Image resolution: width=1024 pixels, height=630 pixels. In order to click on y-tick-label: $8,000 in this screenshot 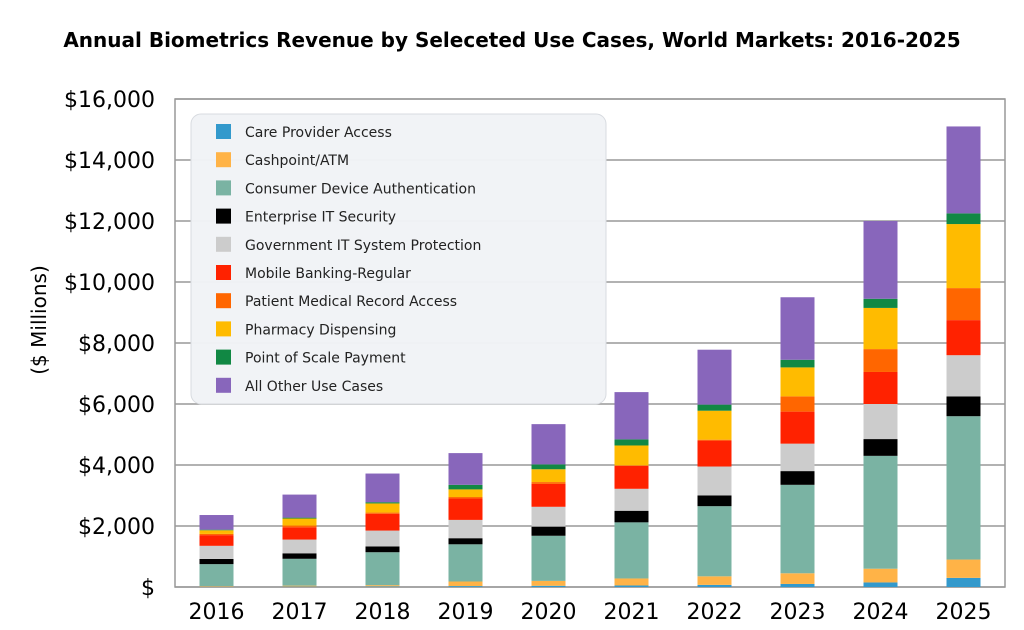, I will do `click(116, 344)`.